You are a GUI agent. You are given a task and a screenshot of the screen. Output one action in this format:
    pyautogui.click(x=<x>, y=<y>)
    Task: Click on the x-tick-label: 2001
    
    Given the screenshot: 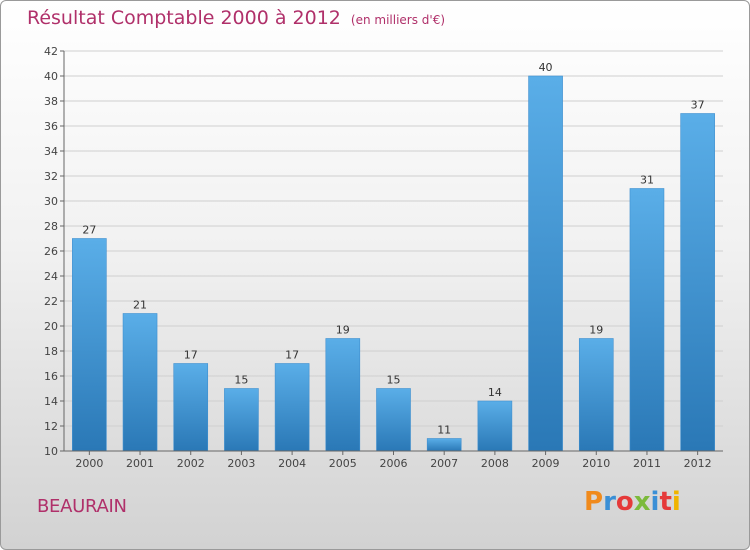 What is the action you would take?
    pyautogui.click(x=140, y=463)
    